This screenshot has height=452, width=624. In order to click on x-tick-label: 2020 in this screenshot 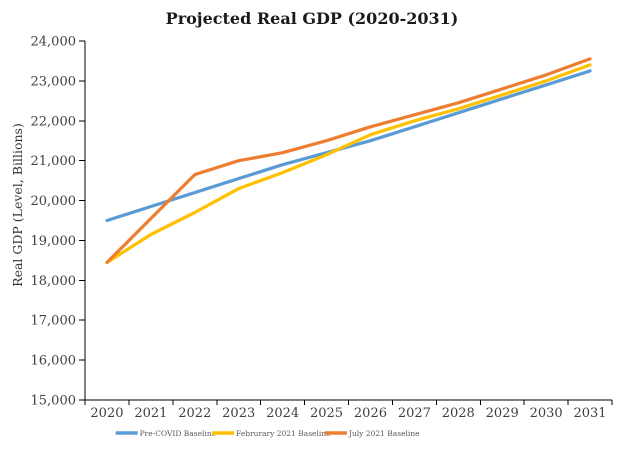, I will do `click(106, 413)`.